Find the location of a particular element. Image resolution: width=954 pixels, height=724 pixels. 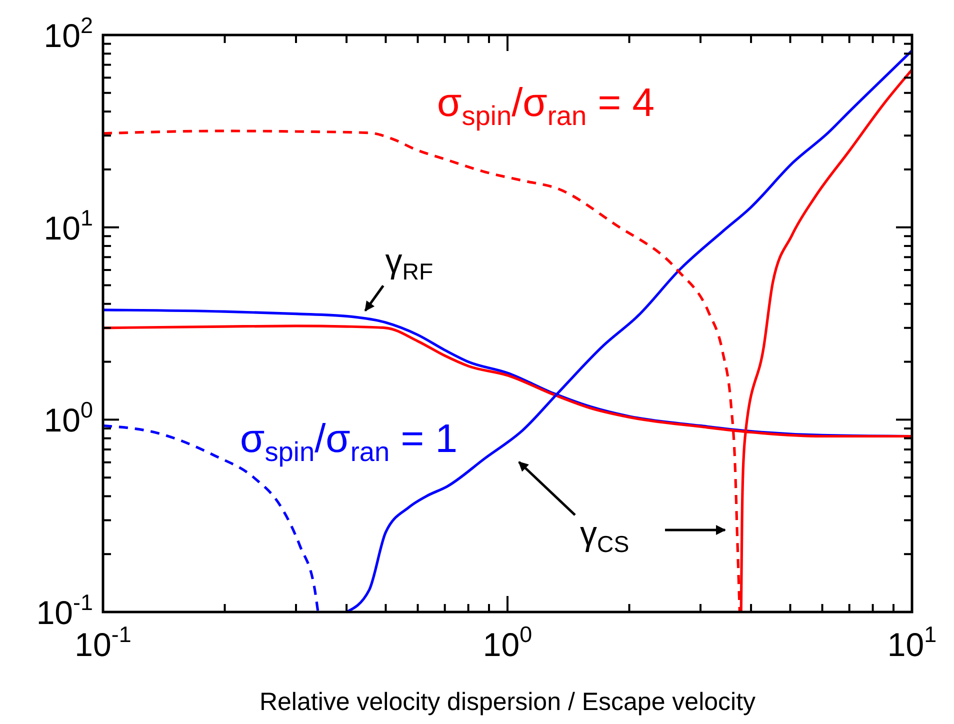

x-tick-label: 10$^{0}$ is located at coordinates (507, 642).